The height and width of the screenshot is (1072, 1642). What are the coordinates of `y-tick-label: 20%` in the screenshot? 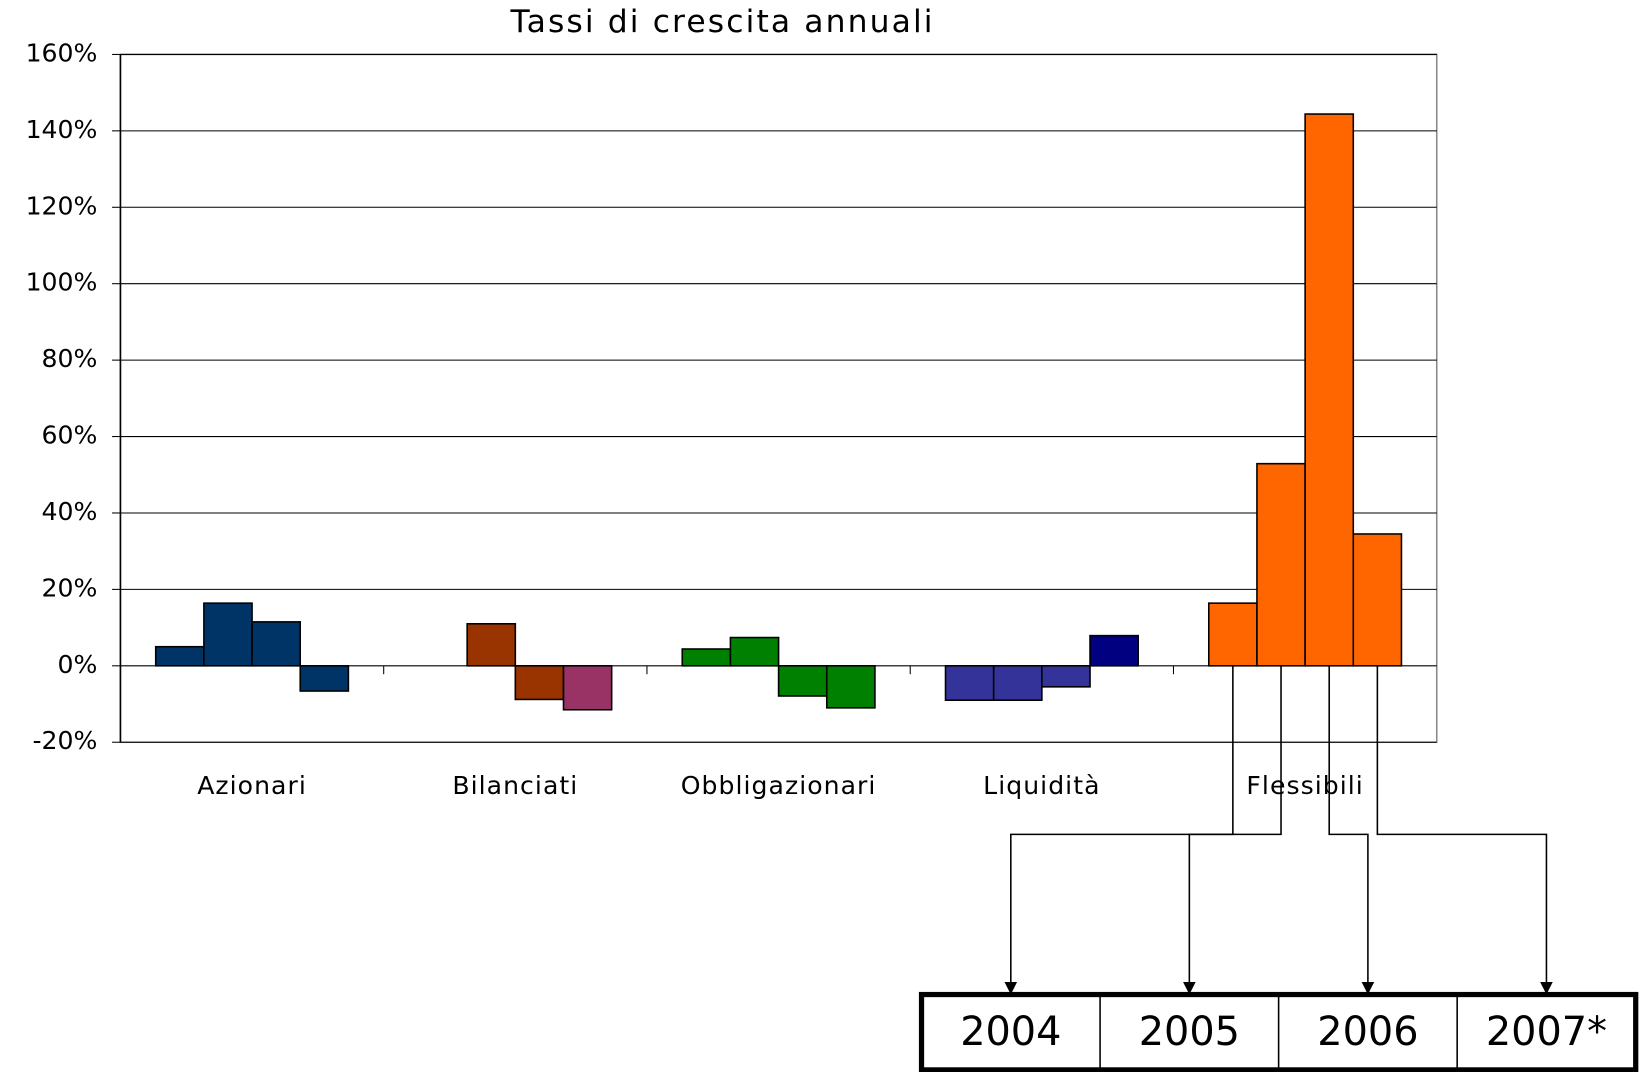 It's located at (70, 587).